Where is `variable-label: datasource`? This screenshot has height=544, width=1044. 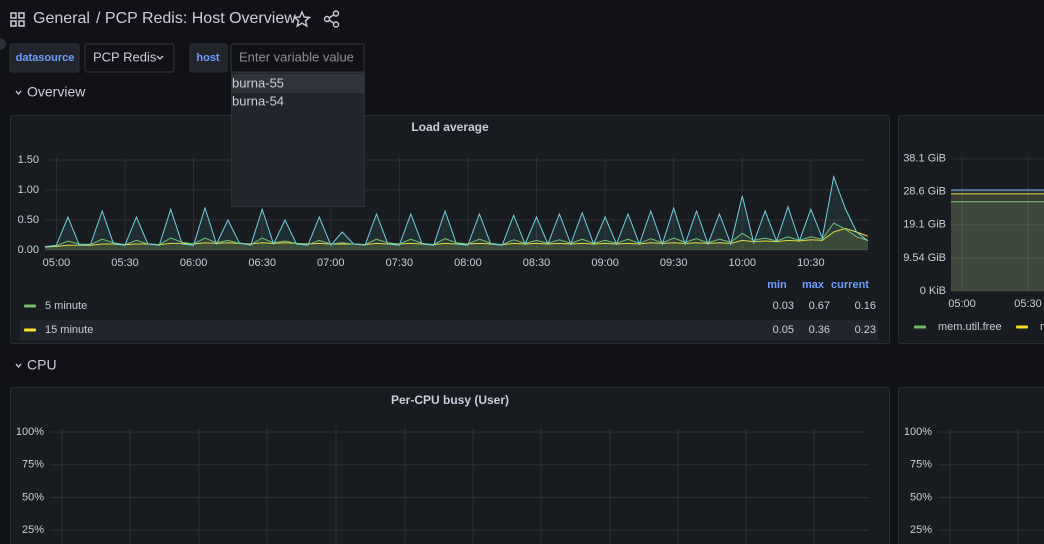 variable-label: datasource is located at coordinates (45, 58).